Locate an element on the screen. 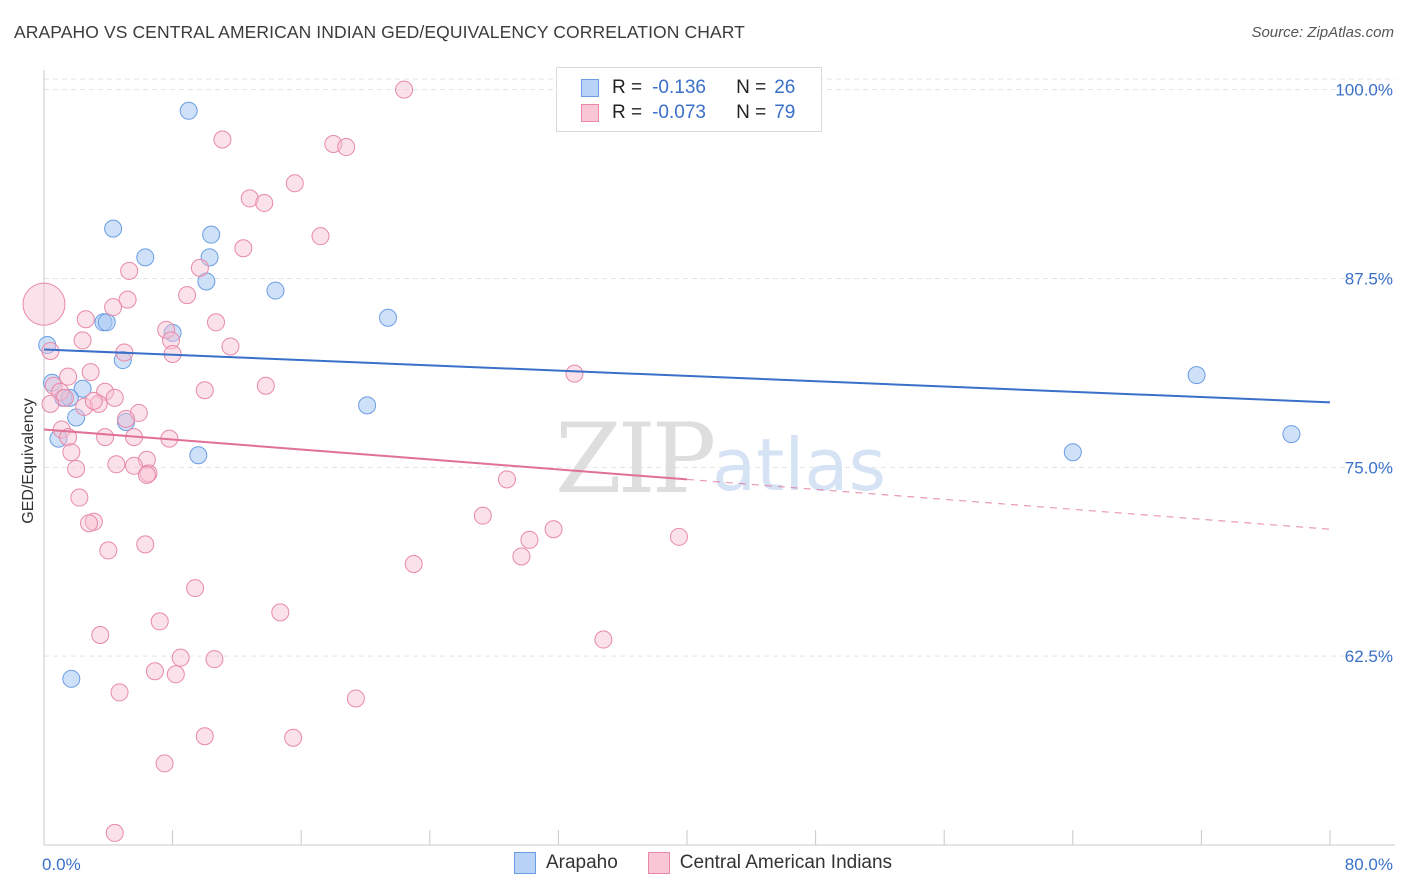  x-tick-label: 80.0% is located at coordinates (1369, 864).